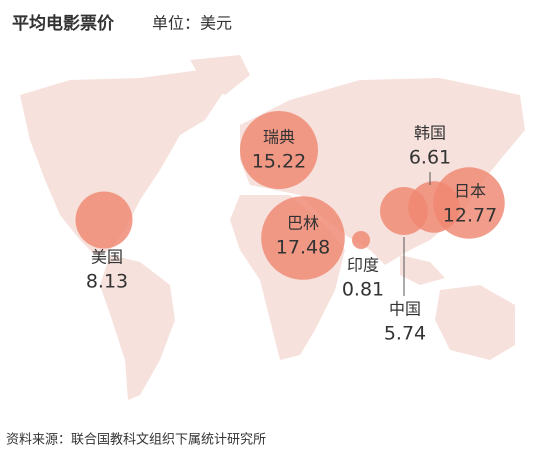 The width and height of the screenshot is (537, 464). Describe the element at coordinates (470, 216) in the screenshot. I see `value-label: 12.77` at that location.